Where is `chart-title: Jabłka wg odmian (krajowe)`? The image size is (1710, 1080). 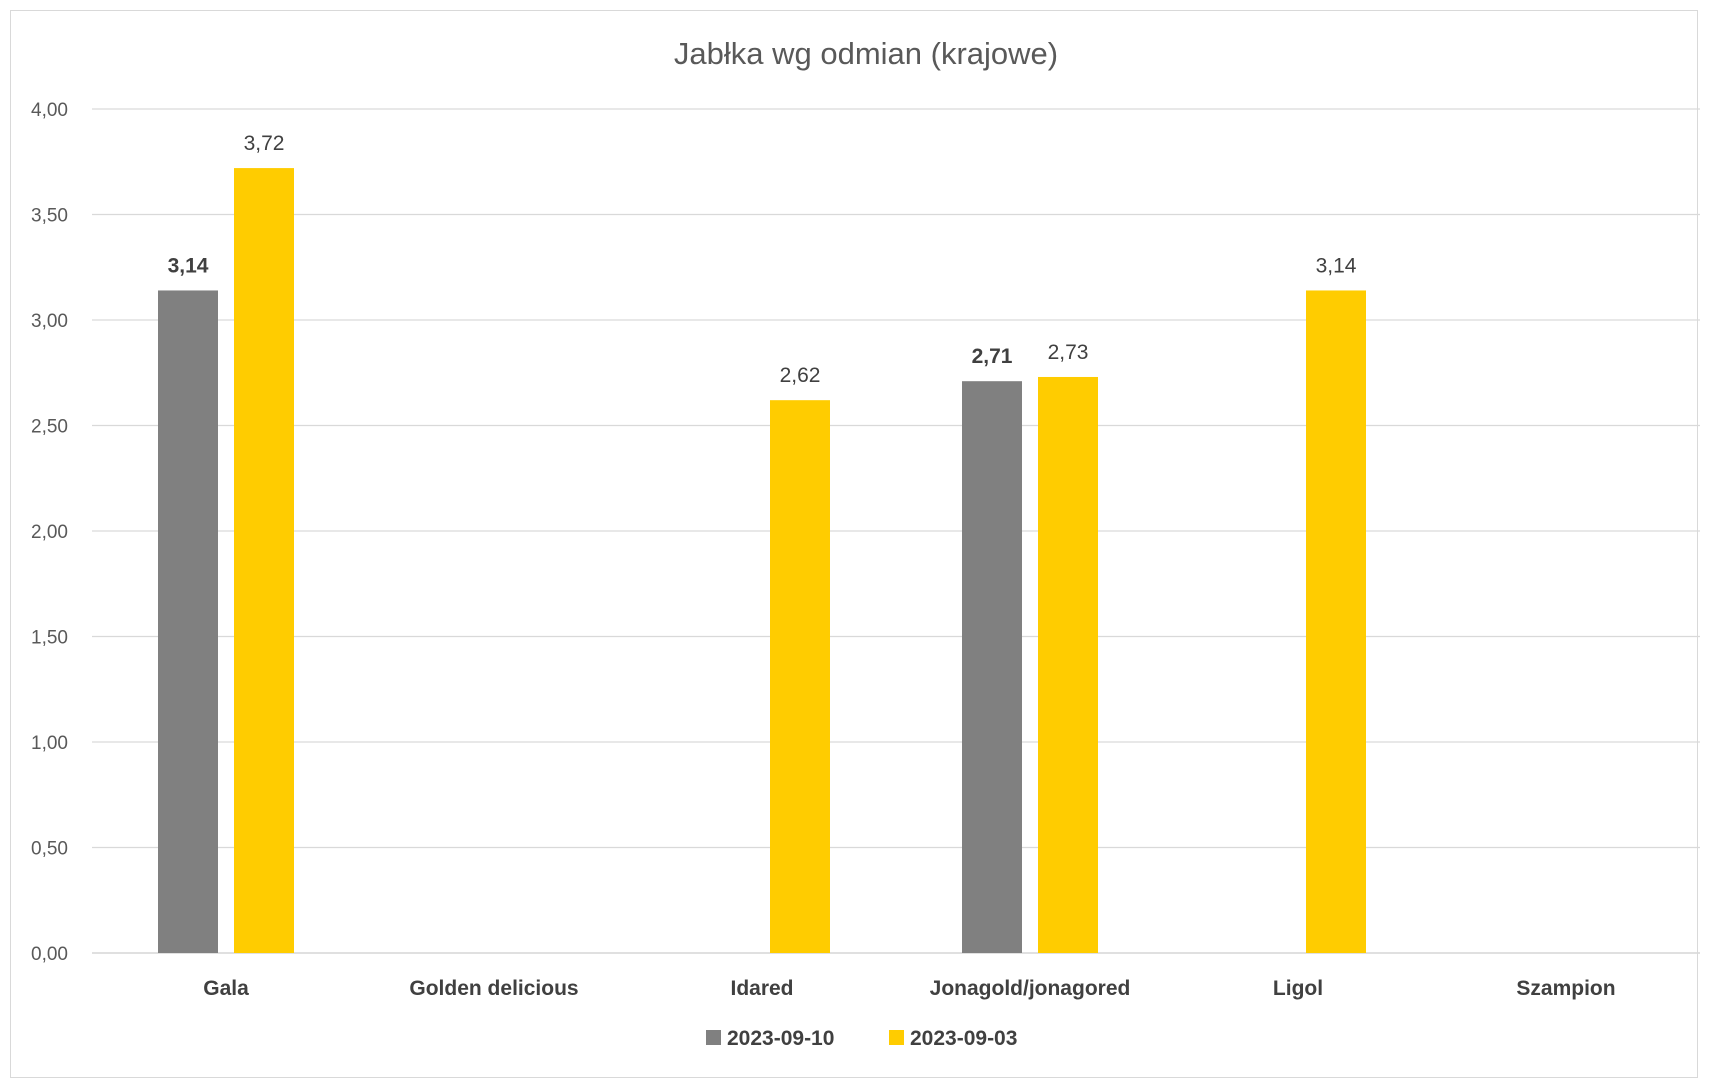
chart-title: Jabłka wg odmian (krajowe) is located at coordinates (866, 53).